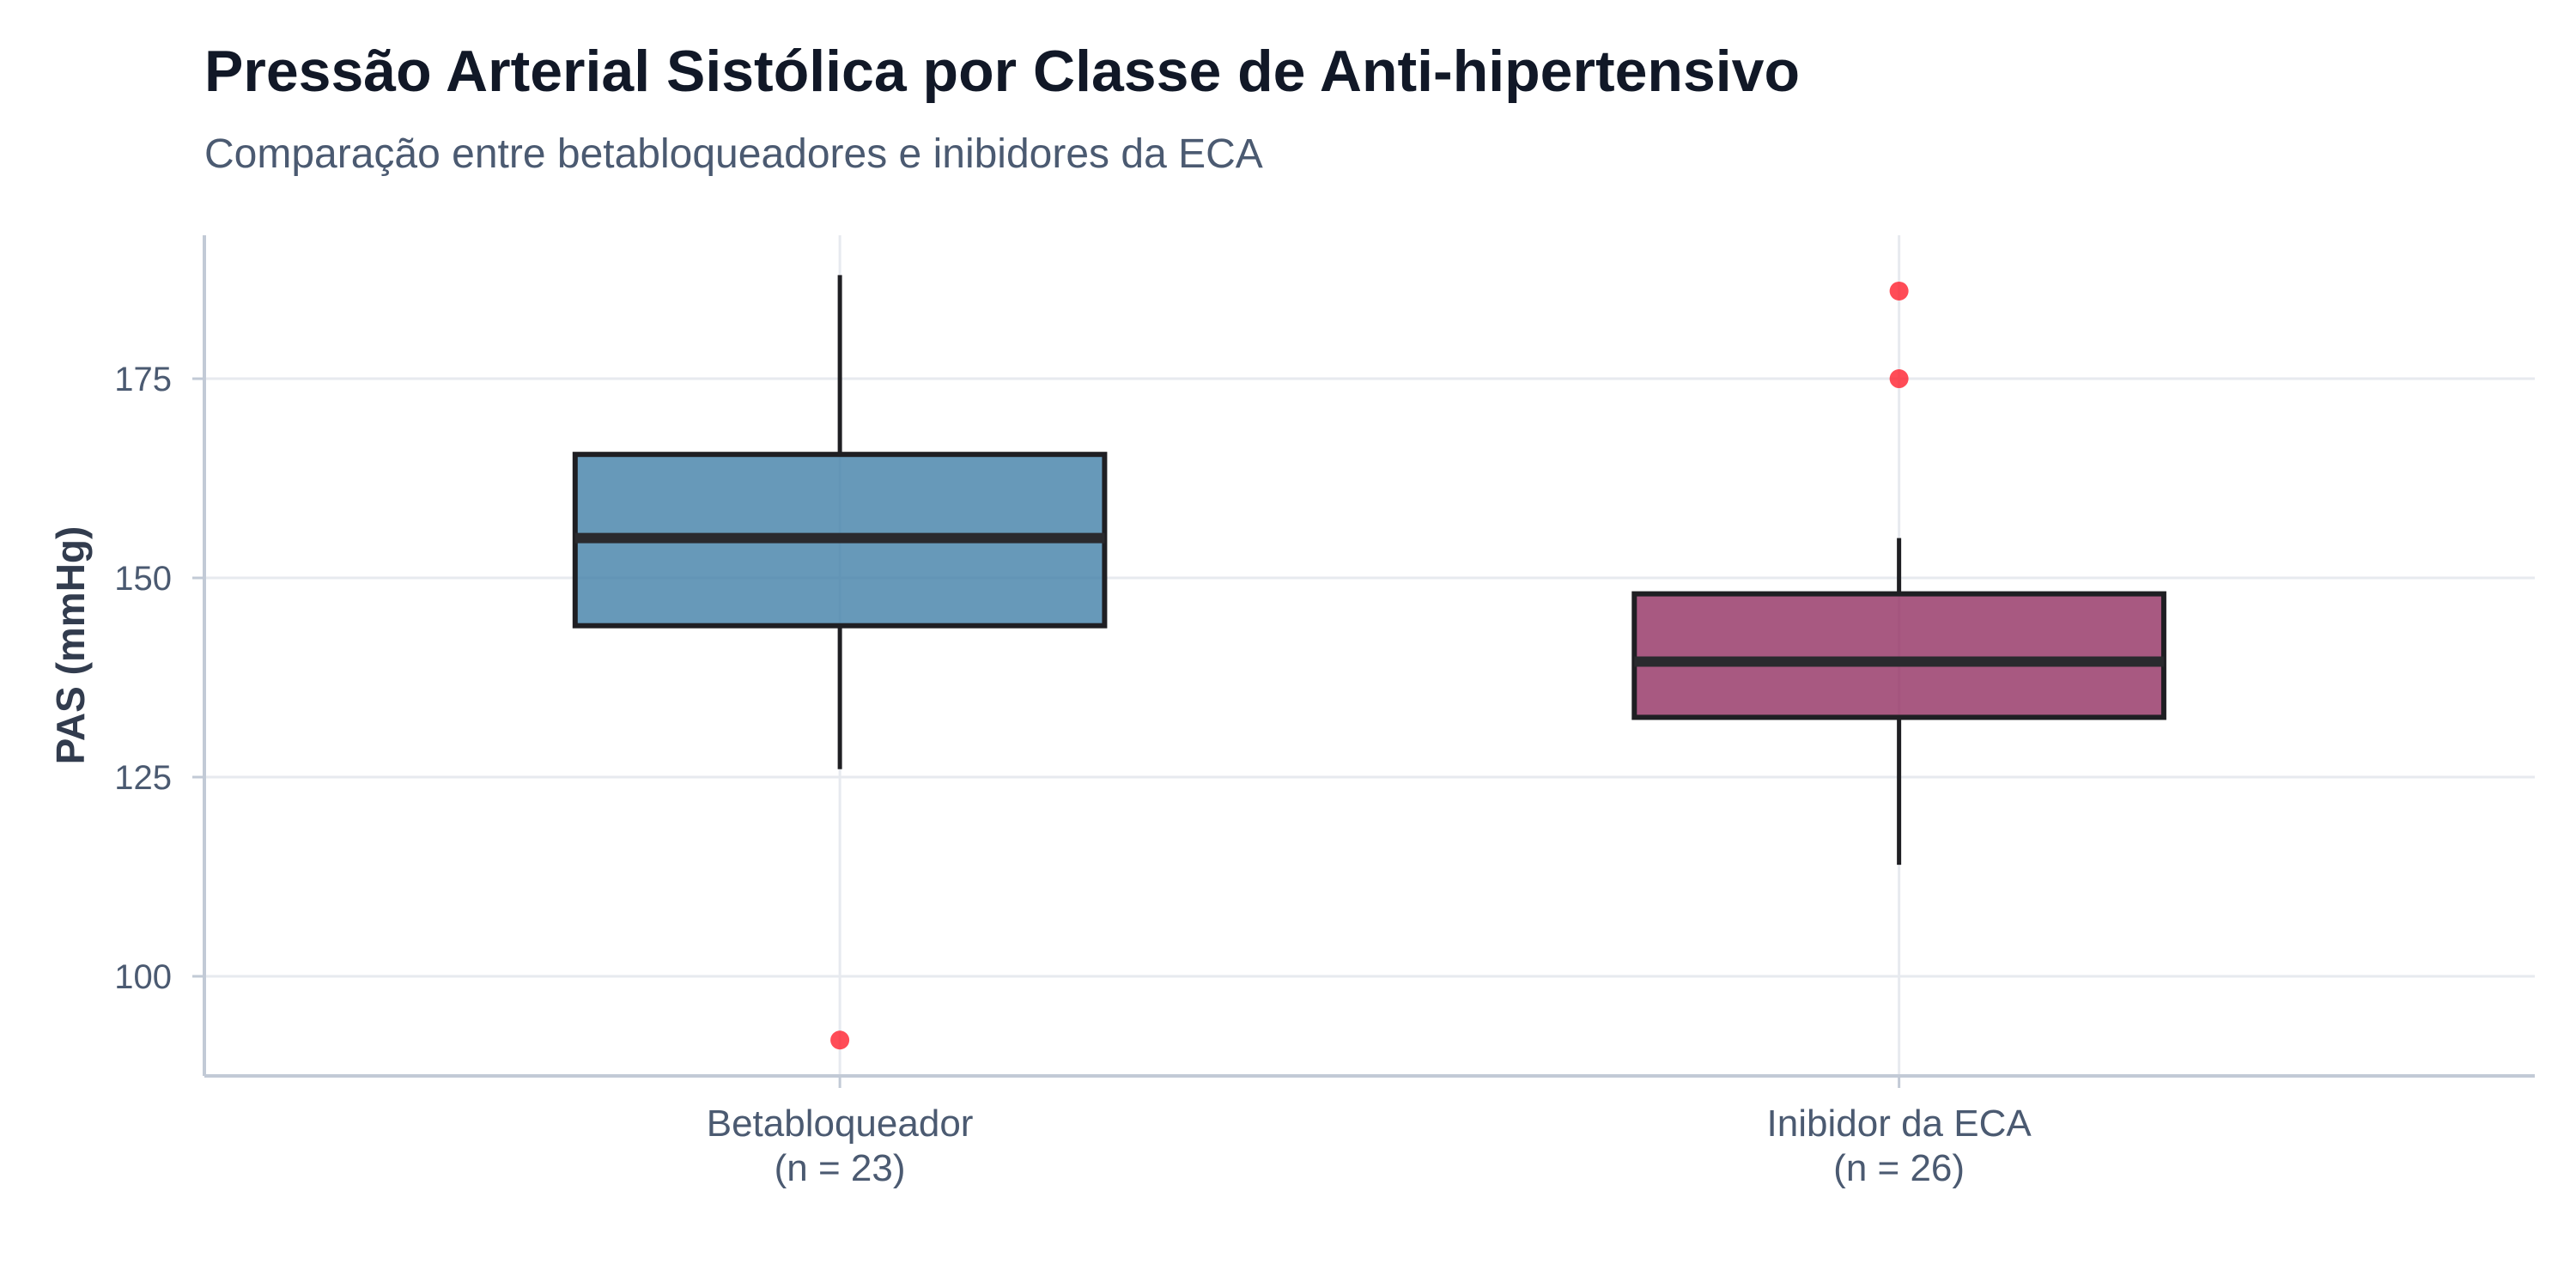 Image resolution: width=2576 pixels, height=1288 pixels. Describe the element at coordinates (143, 778) in the screenshot. I see `y-tick-label: 125` at that location.